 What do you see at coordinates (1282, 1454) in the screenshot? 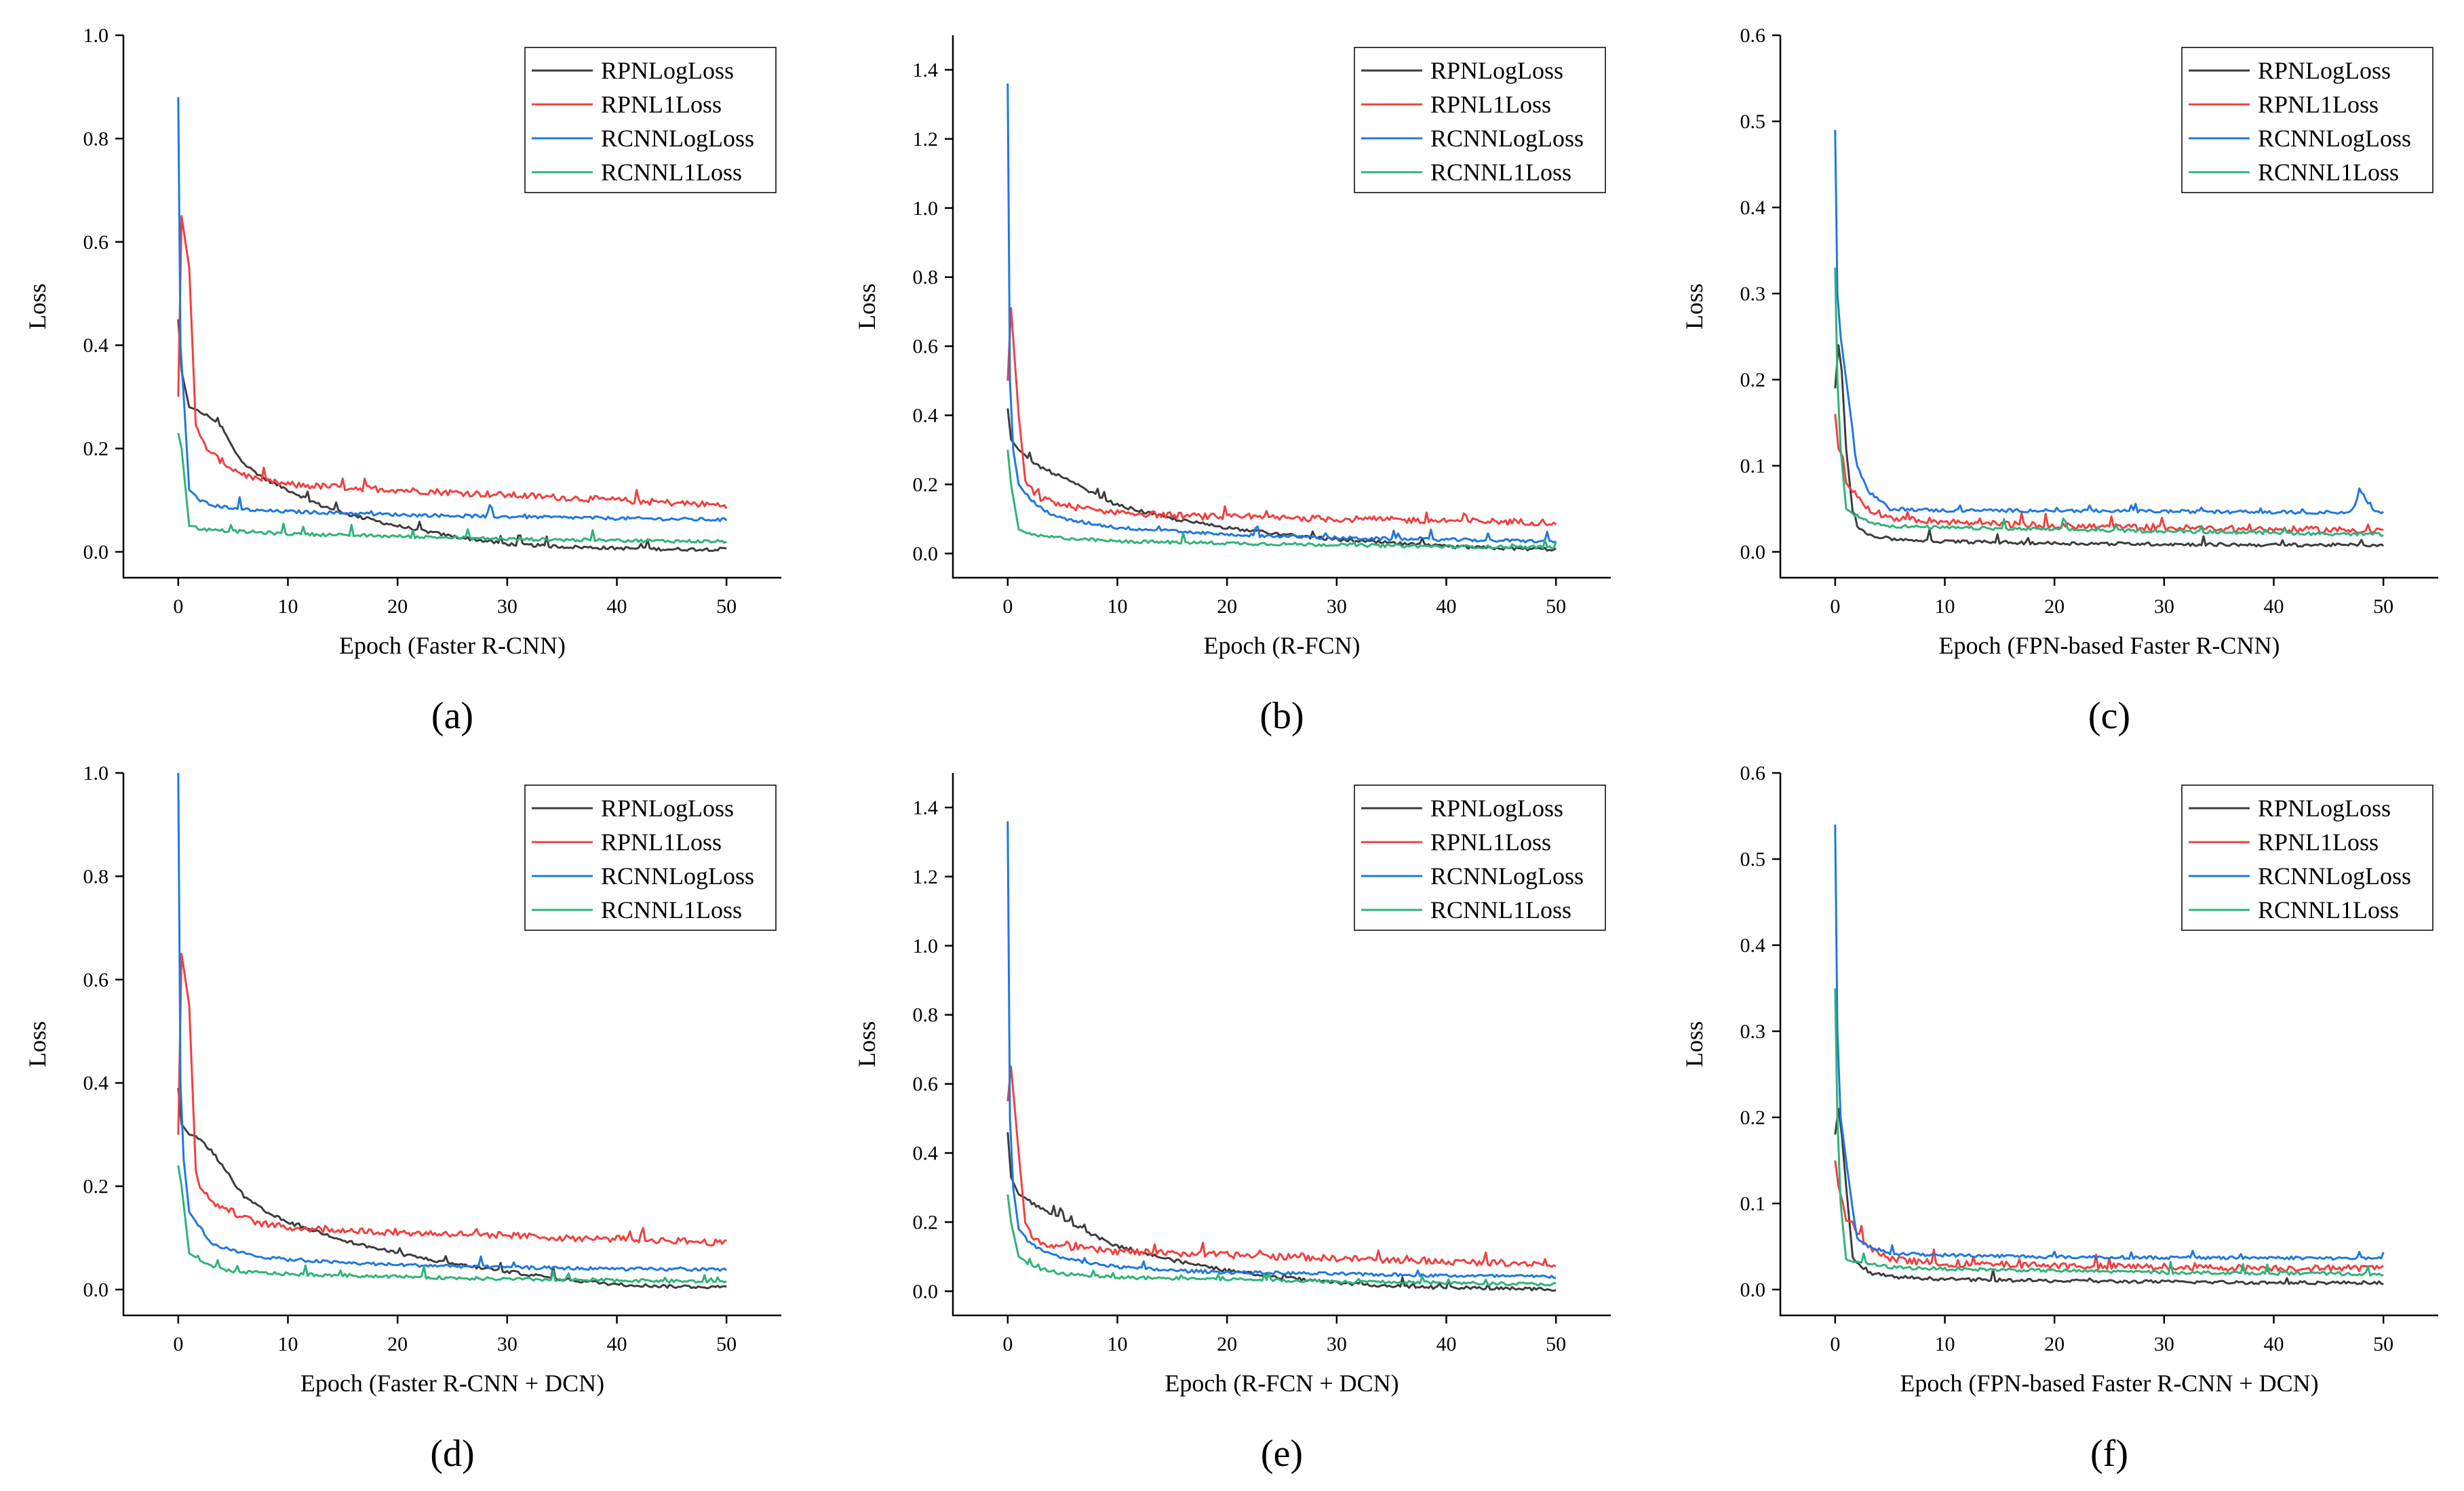
I see `panel-label: (e)` at bounding box center [1282, 1454].